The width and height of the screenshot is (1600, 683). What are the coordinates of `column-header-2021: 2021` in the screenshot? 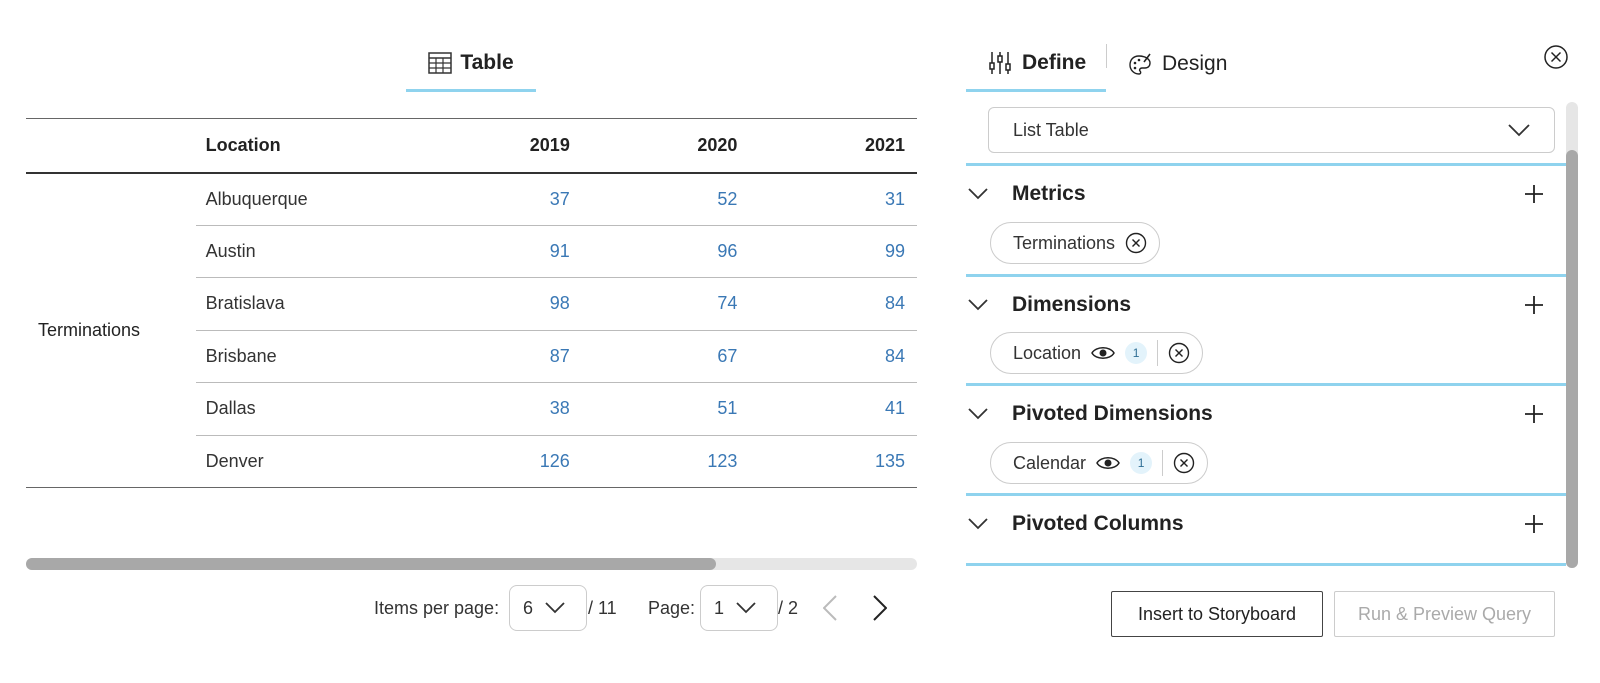 It's located at (833, 146).